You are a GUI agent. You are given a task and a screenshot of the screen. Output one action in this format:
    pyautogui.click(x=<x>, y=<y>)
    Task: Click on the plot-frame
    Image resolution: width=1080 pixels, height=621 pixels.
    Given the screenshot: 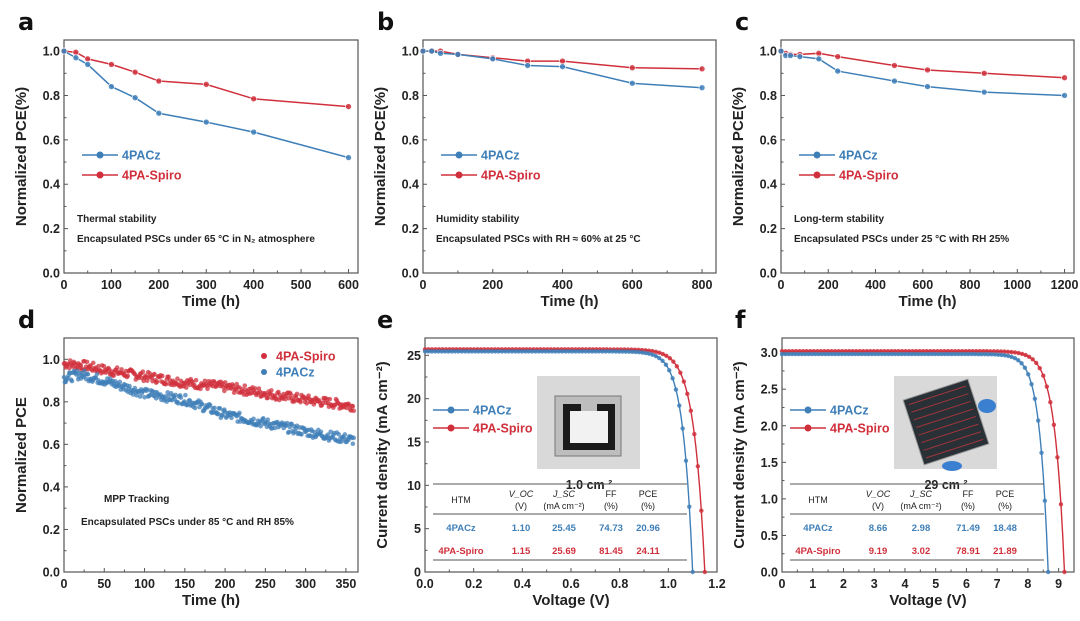 What is the action you would take?
    pyautogui.click(x=928, y=455)
    